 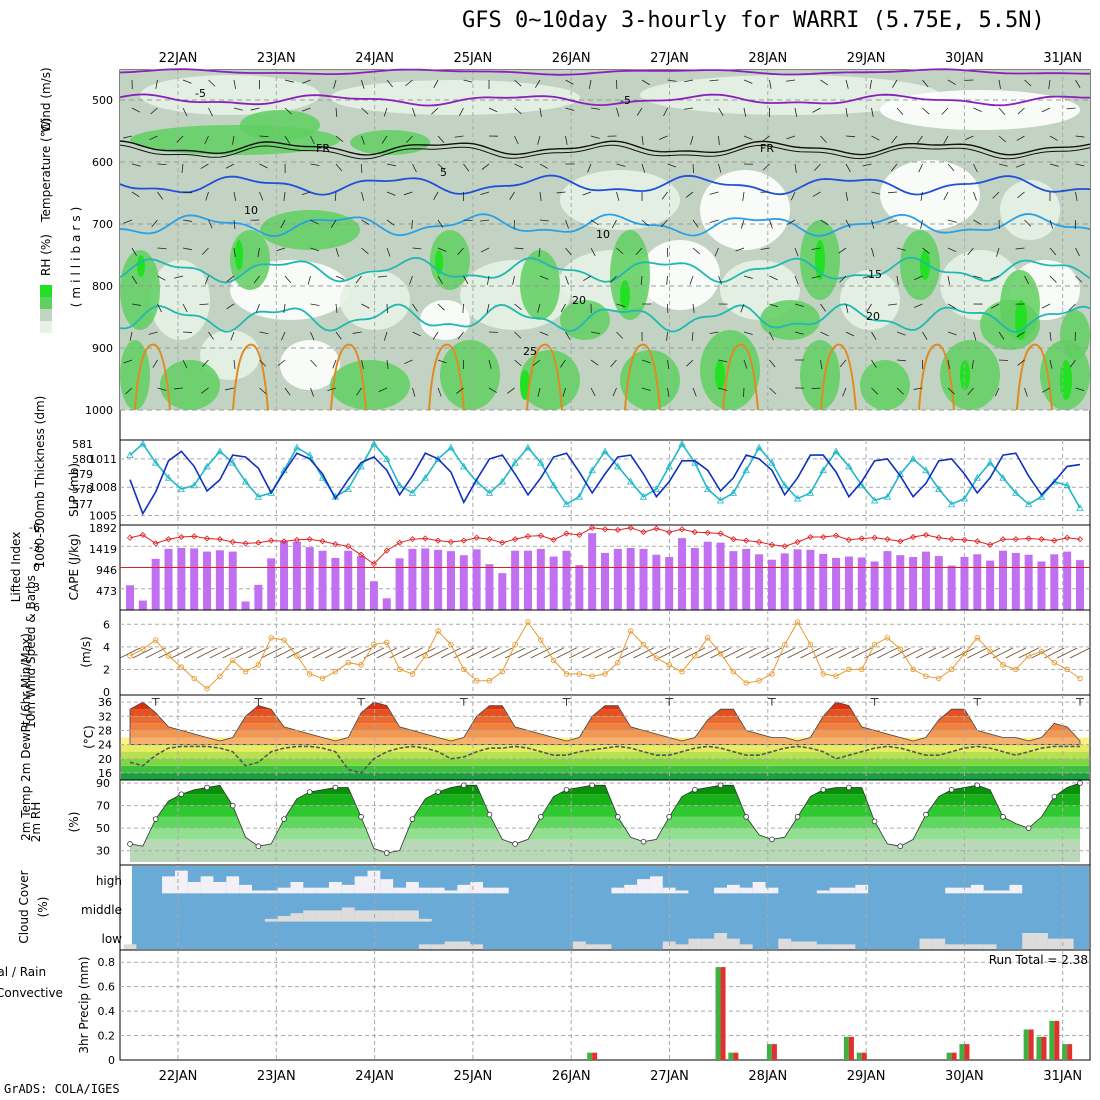 I want to click on temp-contour-minus5, so click(x=604, y=100).